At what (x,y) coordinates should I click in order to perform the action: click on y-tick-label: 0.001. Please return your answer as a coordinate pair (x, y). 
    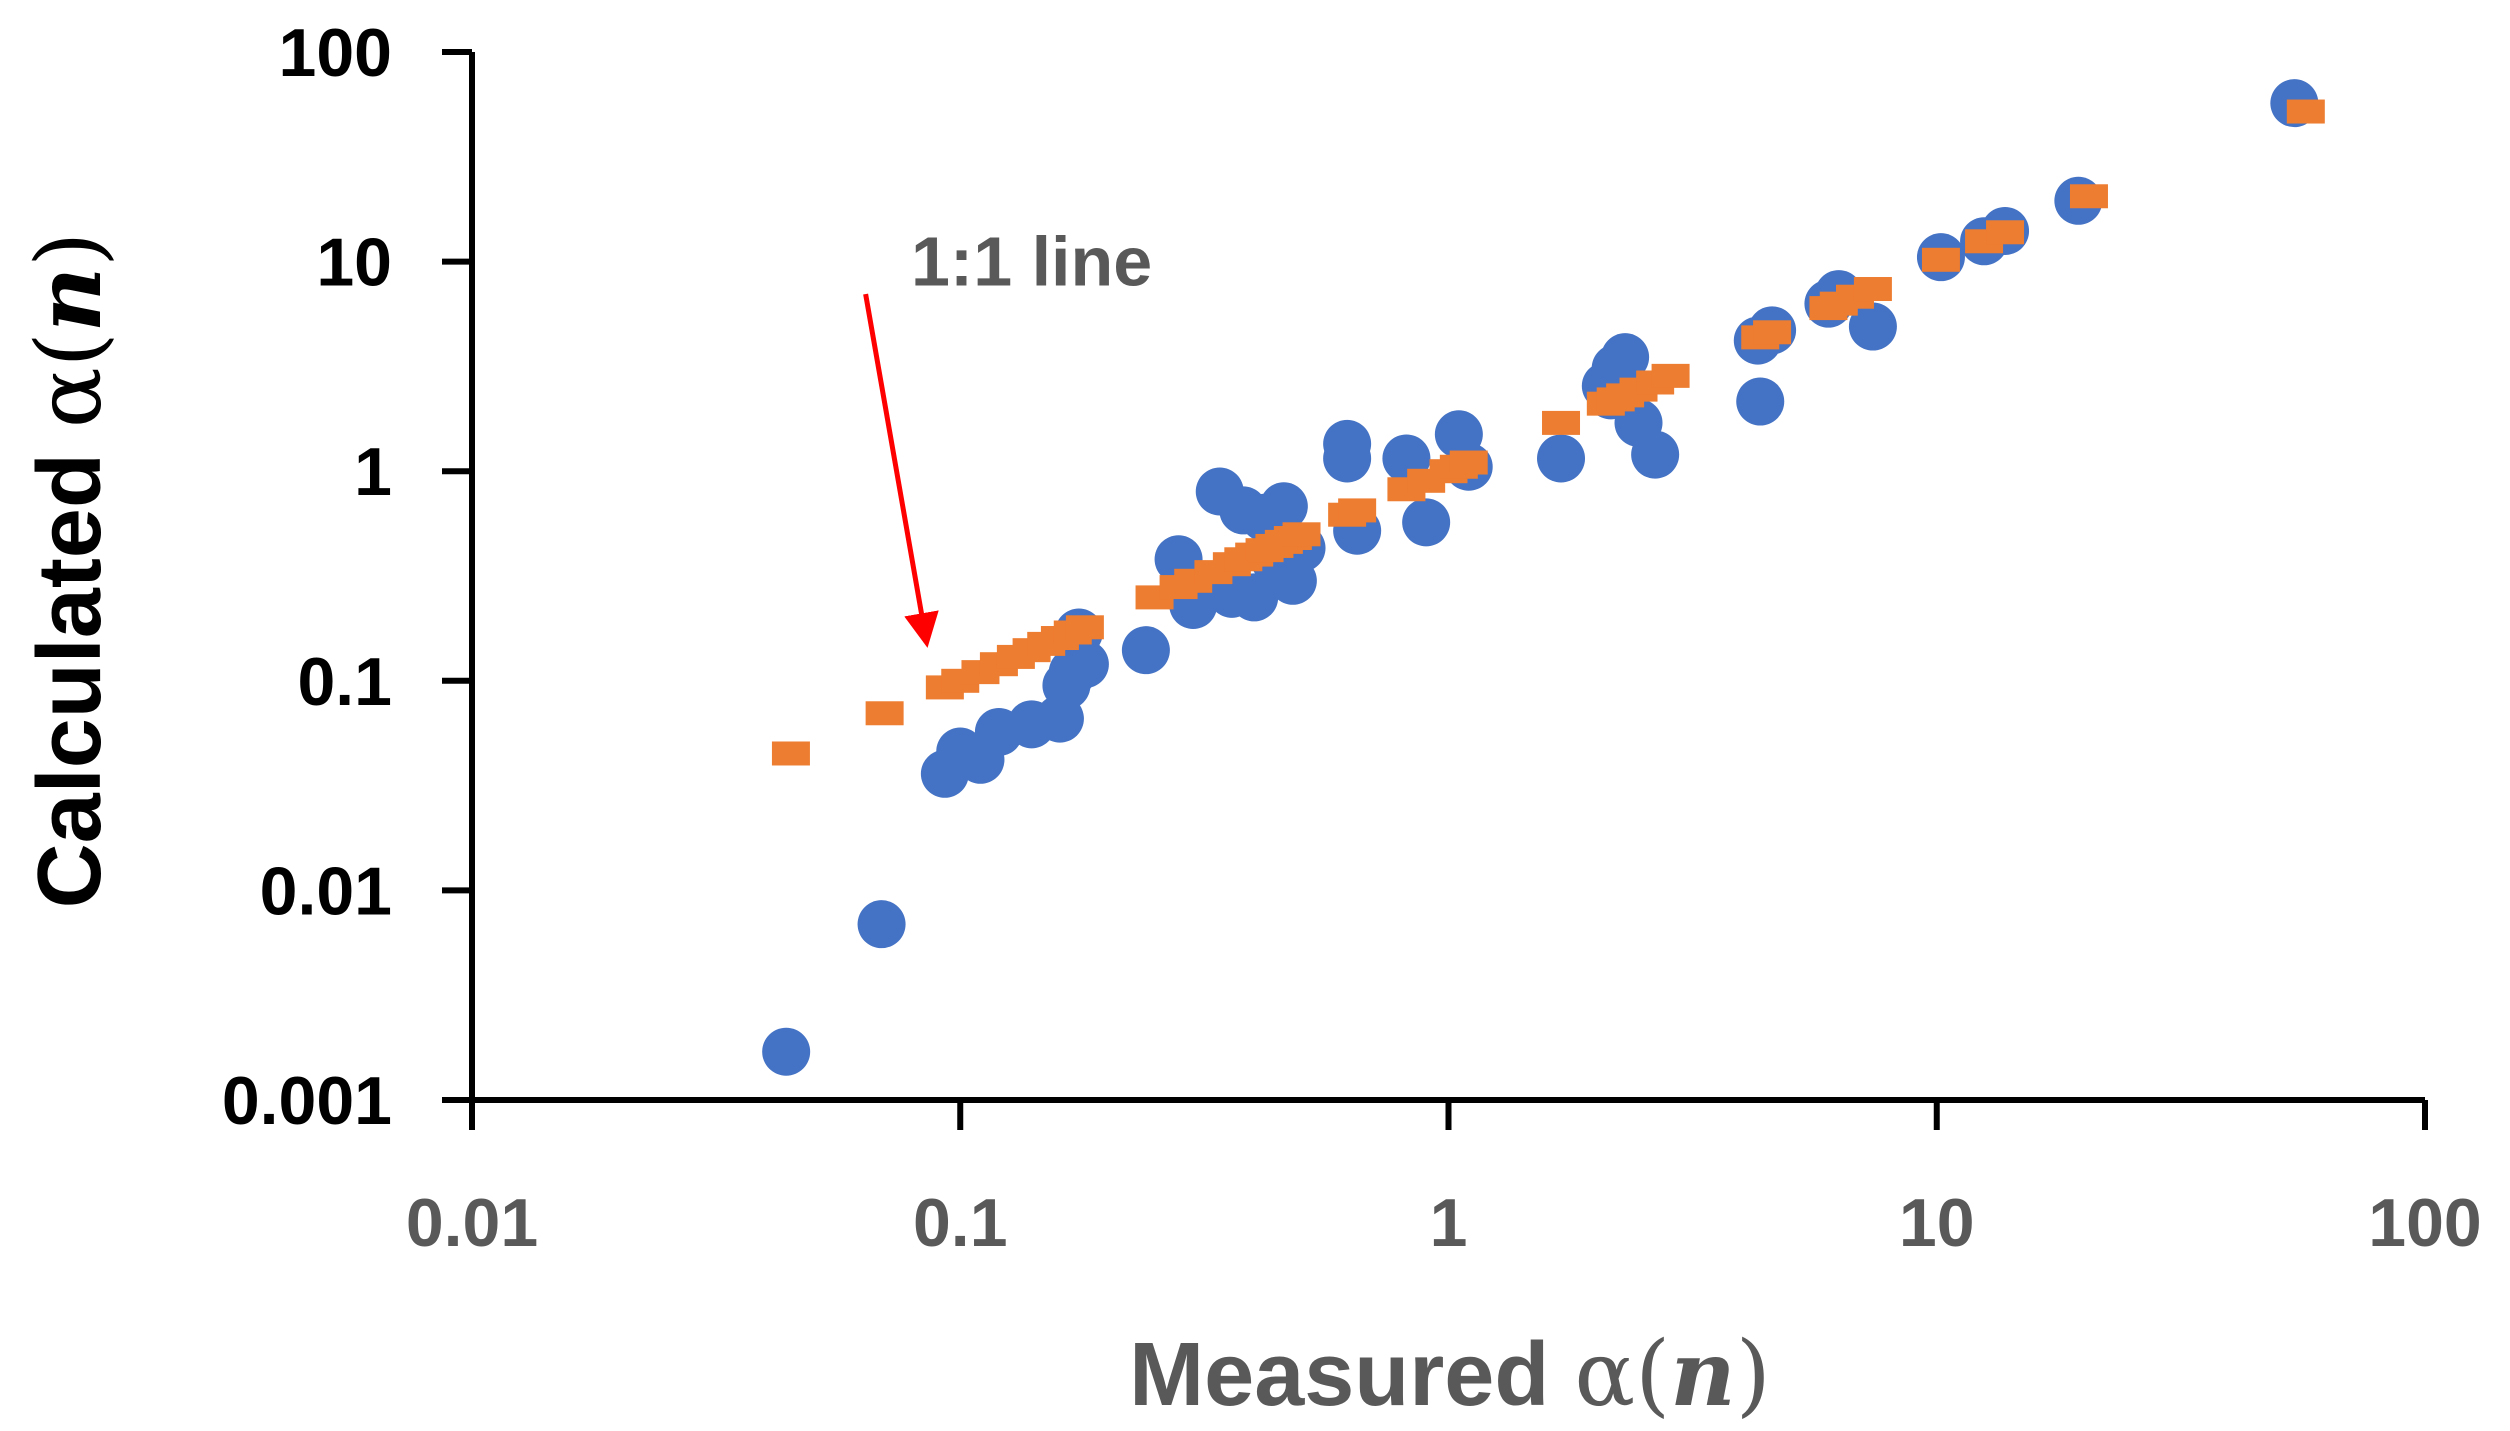
    Looking at the image, I should click on (307, 1101).